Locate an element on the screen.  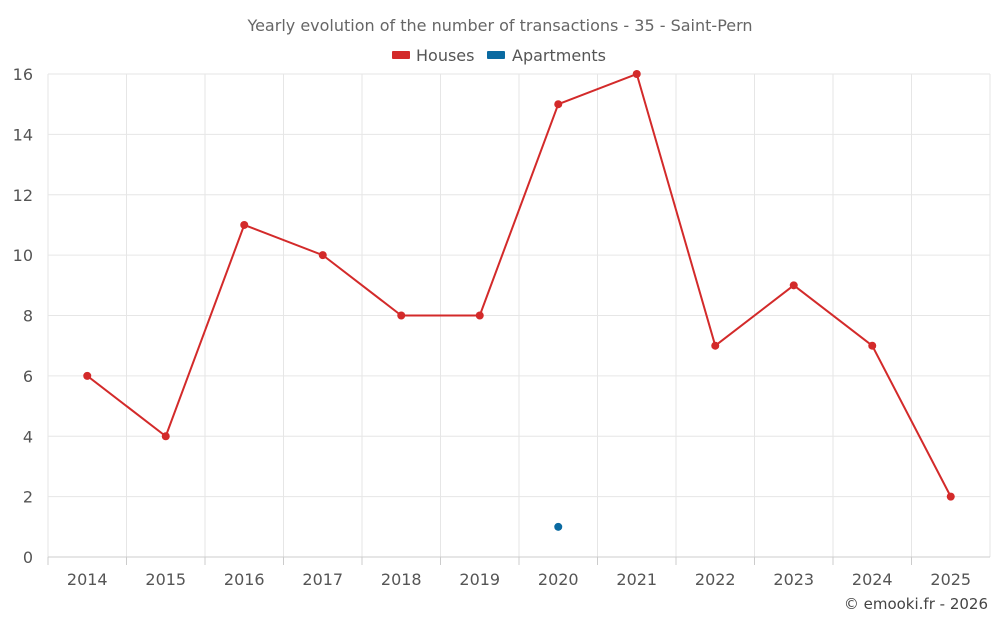
data-point-houses-2024 is located at coordinates (872, 345).